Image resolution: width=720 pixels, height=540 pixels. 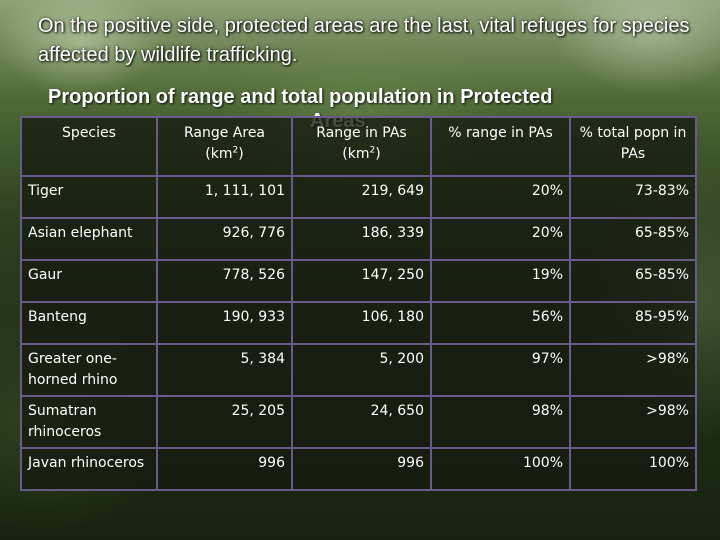 I want to click on header-pct-popn: % total popn in PAs, so click(x=633, y=146).